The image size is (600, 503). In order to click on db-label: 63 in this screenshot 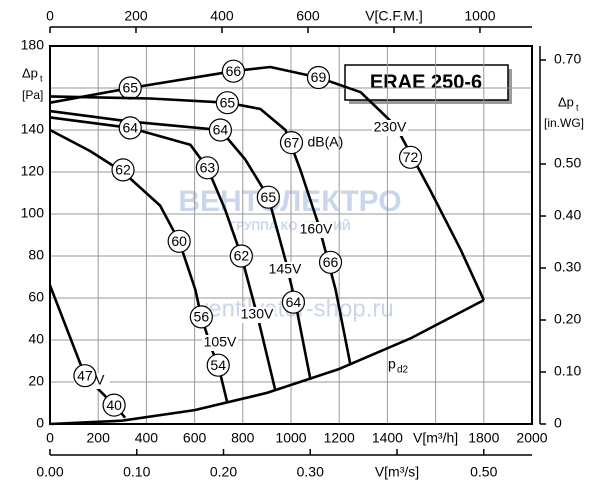, I will do `click(208, 168)`.